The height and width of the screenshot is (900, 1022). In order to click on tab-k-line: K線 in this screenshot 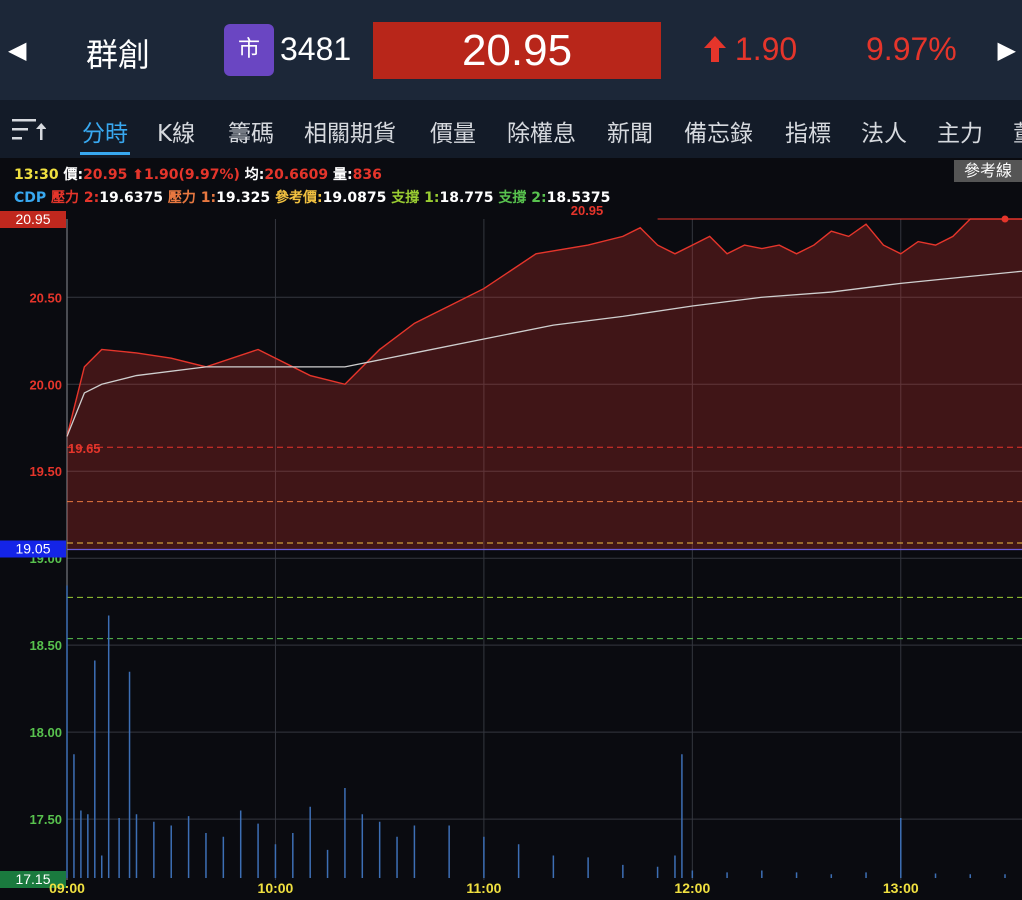, I will do `click(176, 134)`.